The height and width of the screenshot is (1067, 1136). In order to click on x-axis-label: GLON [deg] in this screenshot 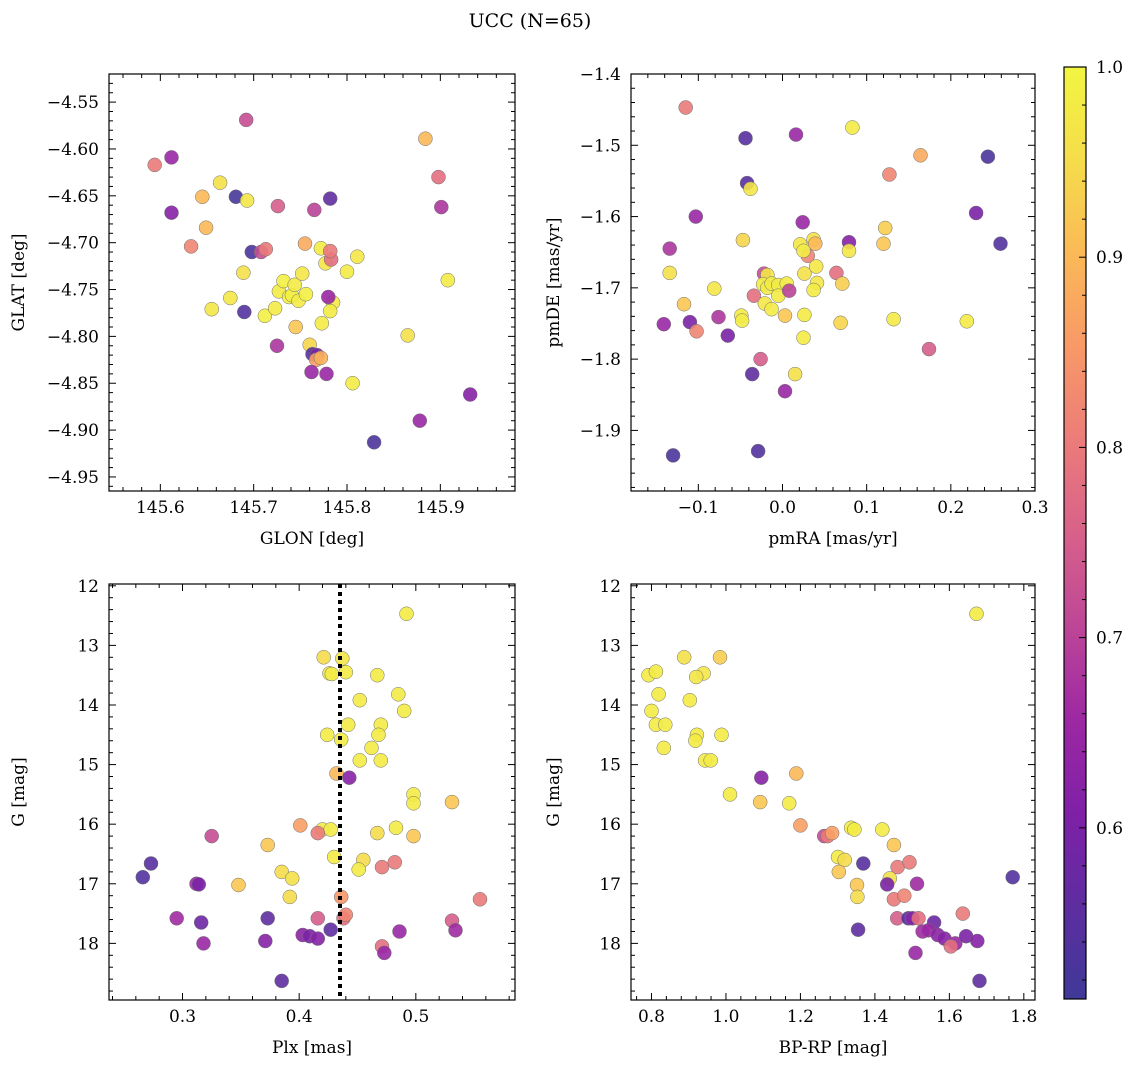, I will do `click(312, 539)`.